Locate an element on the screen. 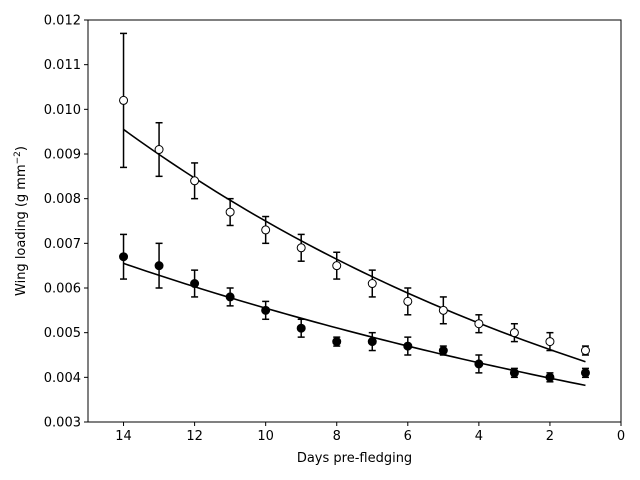  y-tick-label: 0.003 is located at coordinates (62, 423).